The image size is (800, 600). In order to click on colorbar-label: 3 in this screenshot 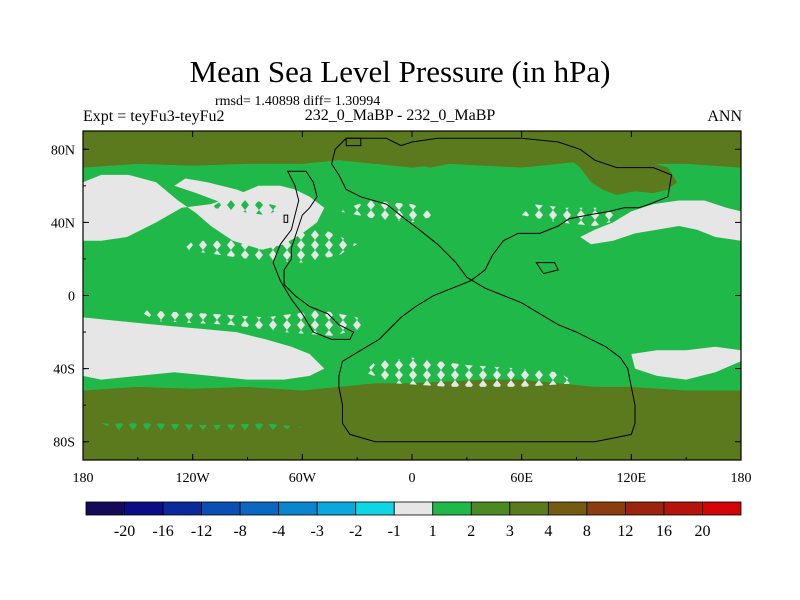, I will do `click(510, 531)`.